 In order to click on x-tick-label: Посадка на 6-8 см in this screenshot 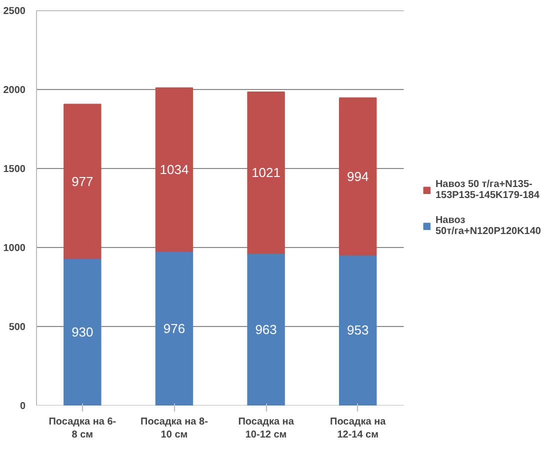, I will do `click(82, 428)`.